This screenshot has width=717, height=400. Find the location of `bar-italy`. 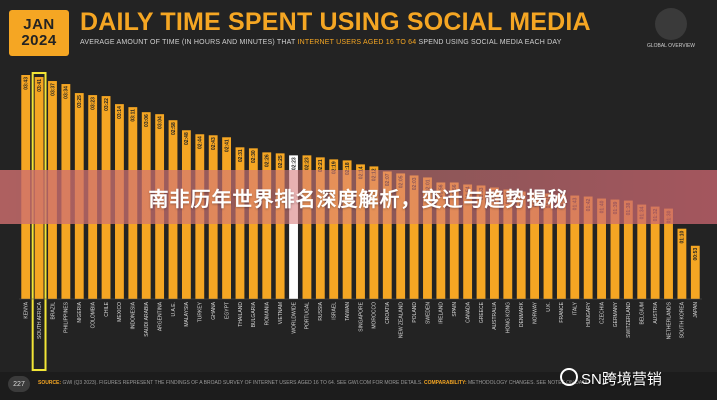

bar-italy is located at coordinates (575, 247).